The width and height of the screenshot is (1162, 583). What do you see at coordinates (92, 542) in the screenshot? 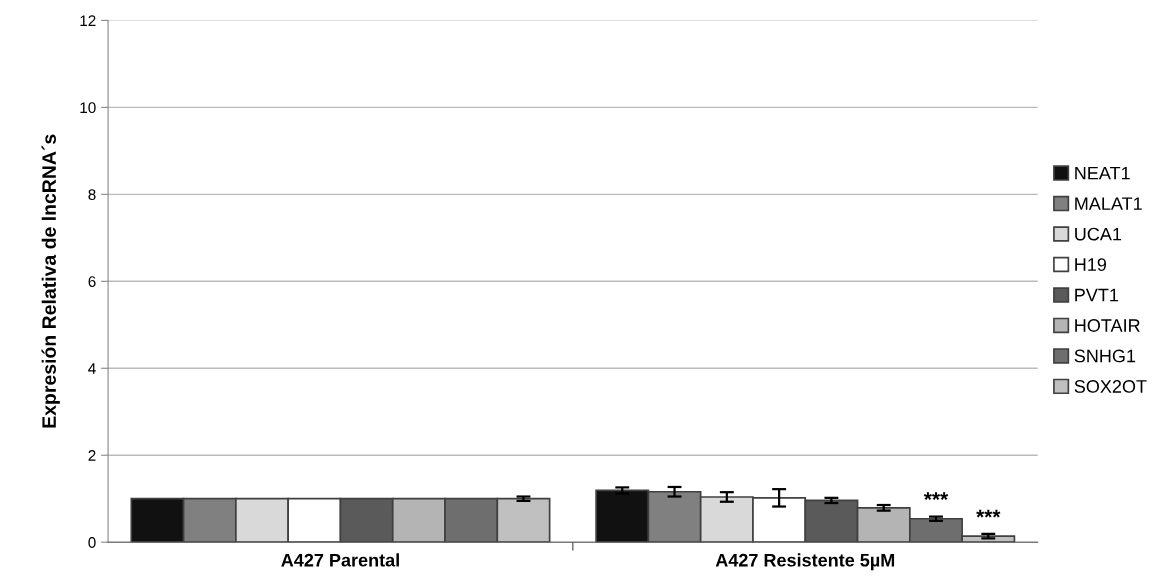
I see `y-tick-label: 0` at bounding box center [92, 542].